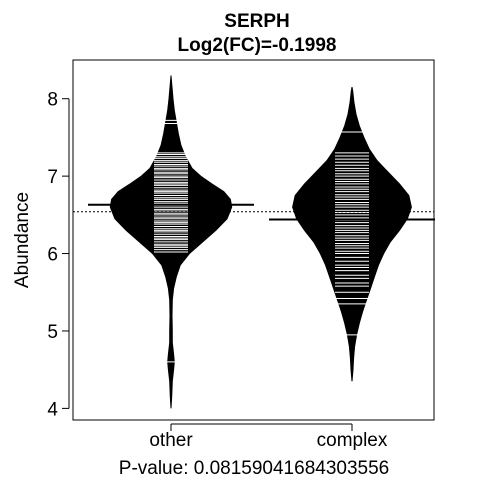 The width and height of the screenshot is (480, 480). Describe the element at coordinates (52, 409) in the screenshot. I see `y-tick-label: 4` at that location.